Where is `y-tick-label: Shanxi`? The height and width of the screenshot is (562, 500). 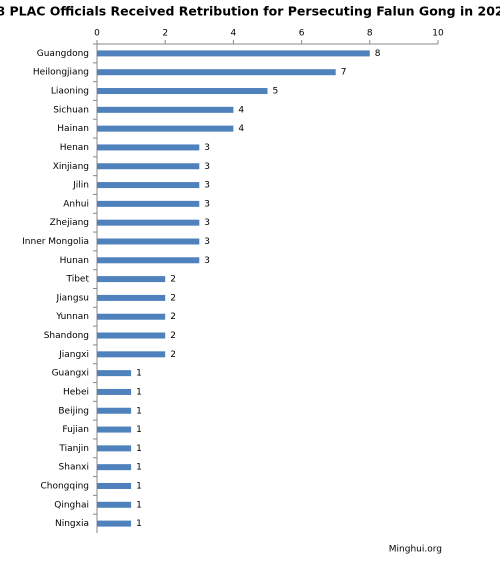
y-tick-label: Shanxi is located at coordinates (74, 468).